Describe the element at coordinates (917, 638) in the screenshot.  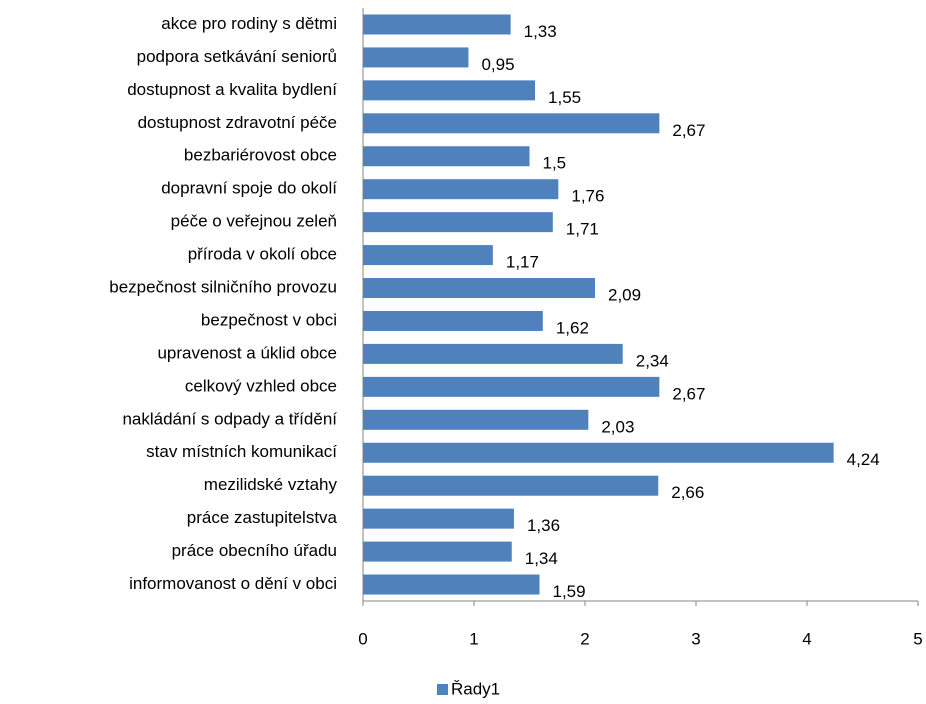
I see `x-tick-label: 5` at that location.